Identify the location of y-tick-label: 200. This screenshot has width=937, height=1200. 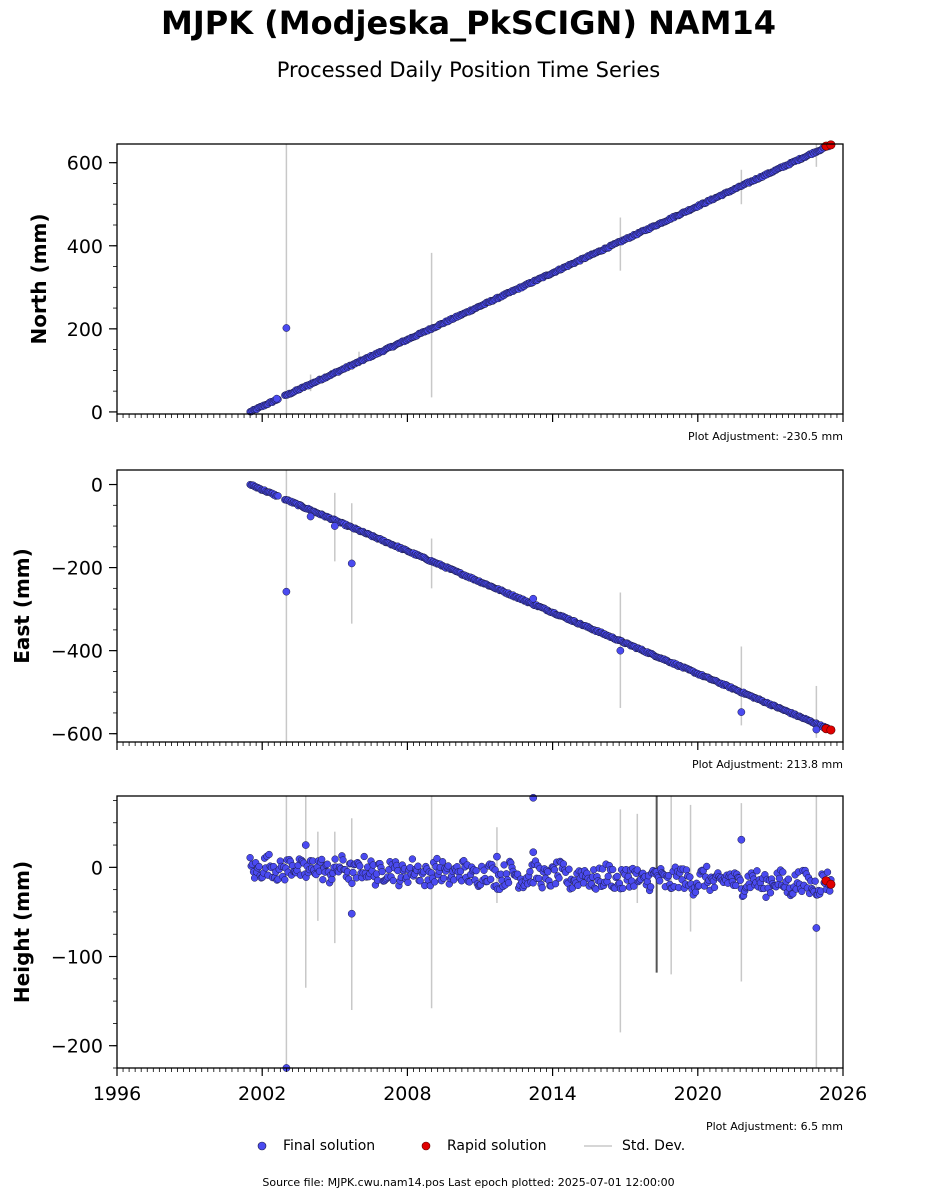
(85, 330).